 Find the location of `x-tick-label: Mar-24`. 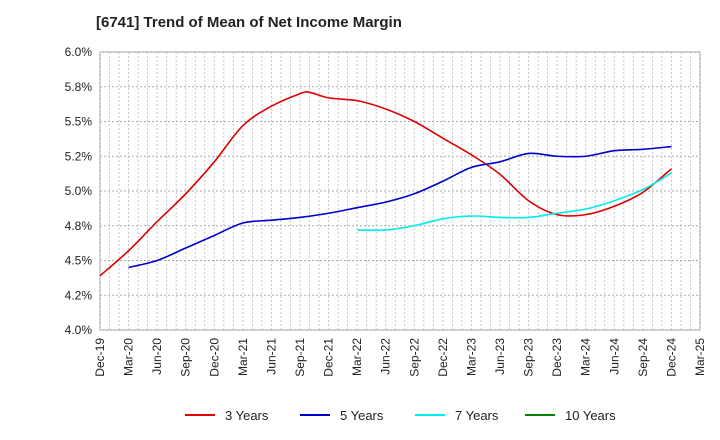

x-tick-label: Mar-24 is located at coordinates (586, 357).